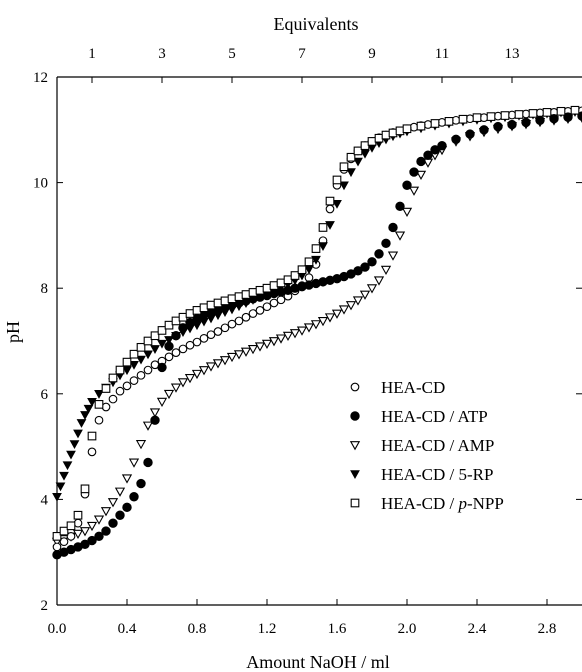 Image resolution: width=582 pixels, height=672 pixels. I want to click on y-axis-title: pH, so click(13, 332).